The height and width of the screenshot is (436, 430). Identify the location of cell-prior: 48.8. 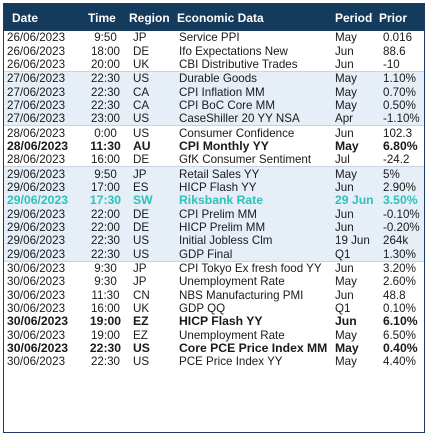
(394, 295).